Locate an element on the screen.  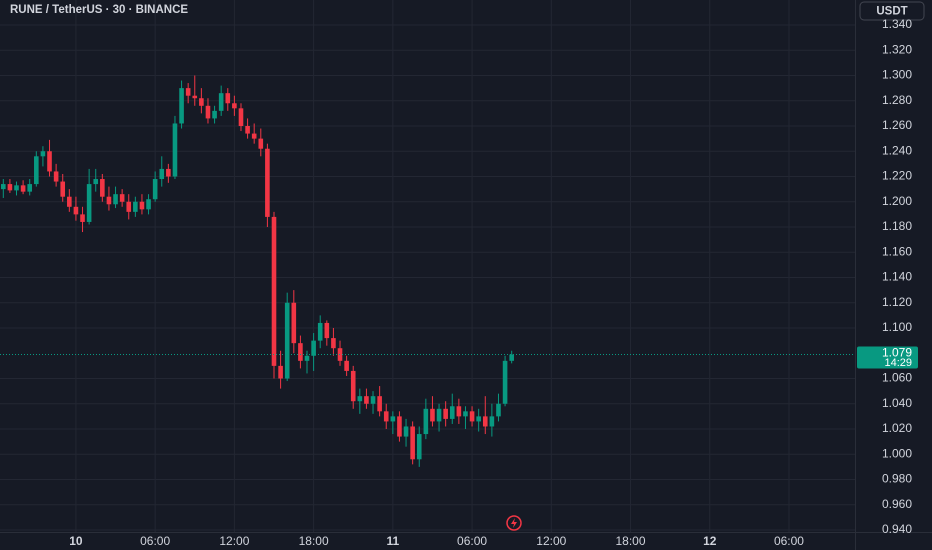
icon-ring is located at coordinates (514, 523).